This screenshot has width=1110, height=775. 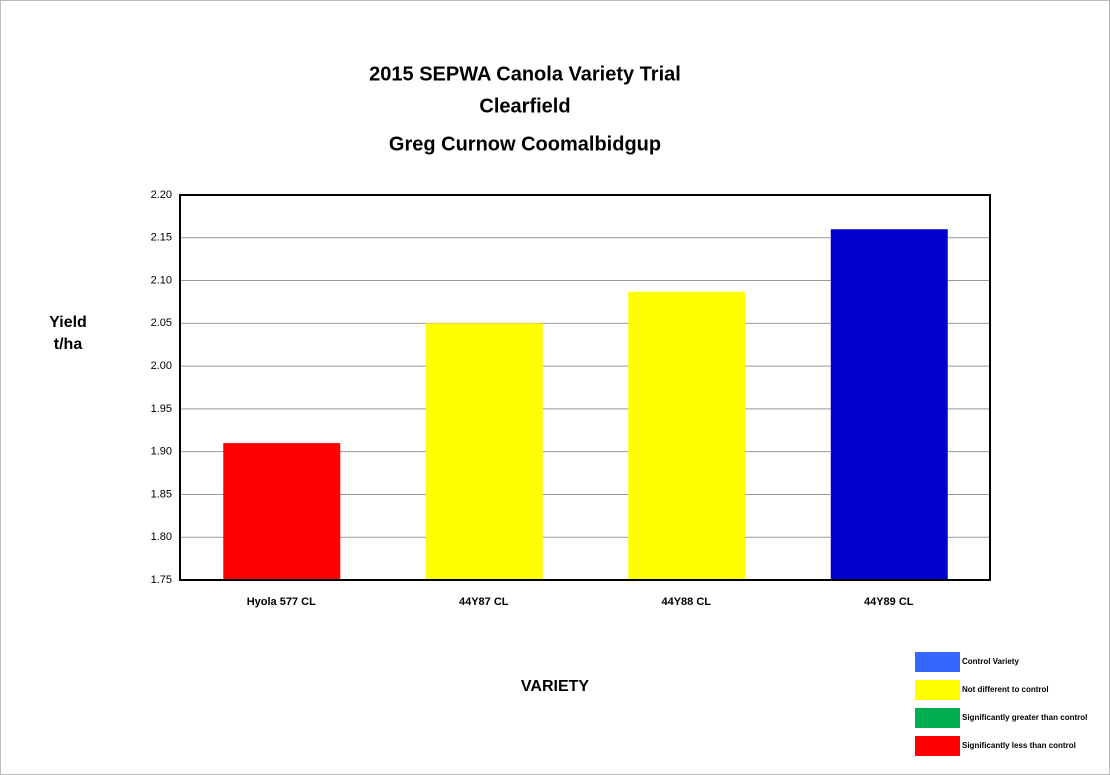 What do you see at coordinates (68, 344) in the screenshot?
I see `y-axis-label: t/ha` at bounding box center [68, 344].